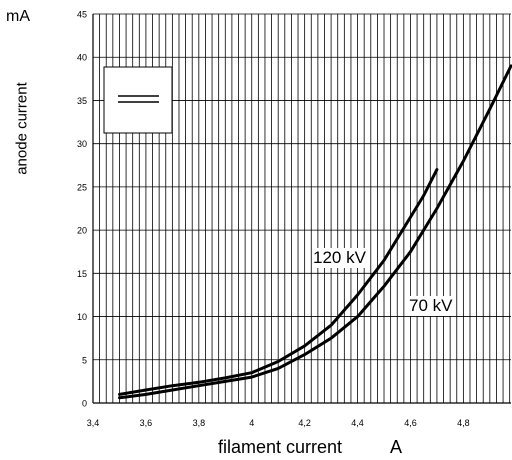  What do you see at coordinates (82, 317) in the screenshot?
I see `y-tick-label: 10` at bounding box center [82, 317].